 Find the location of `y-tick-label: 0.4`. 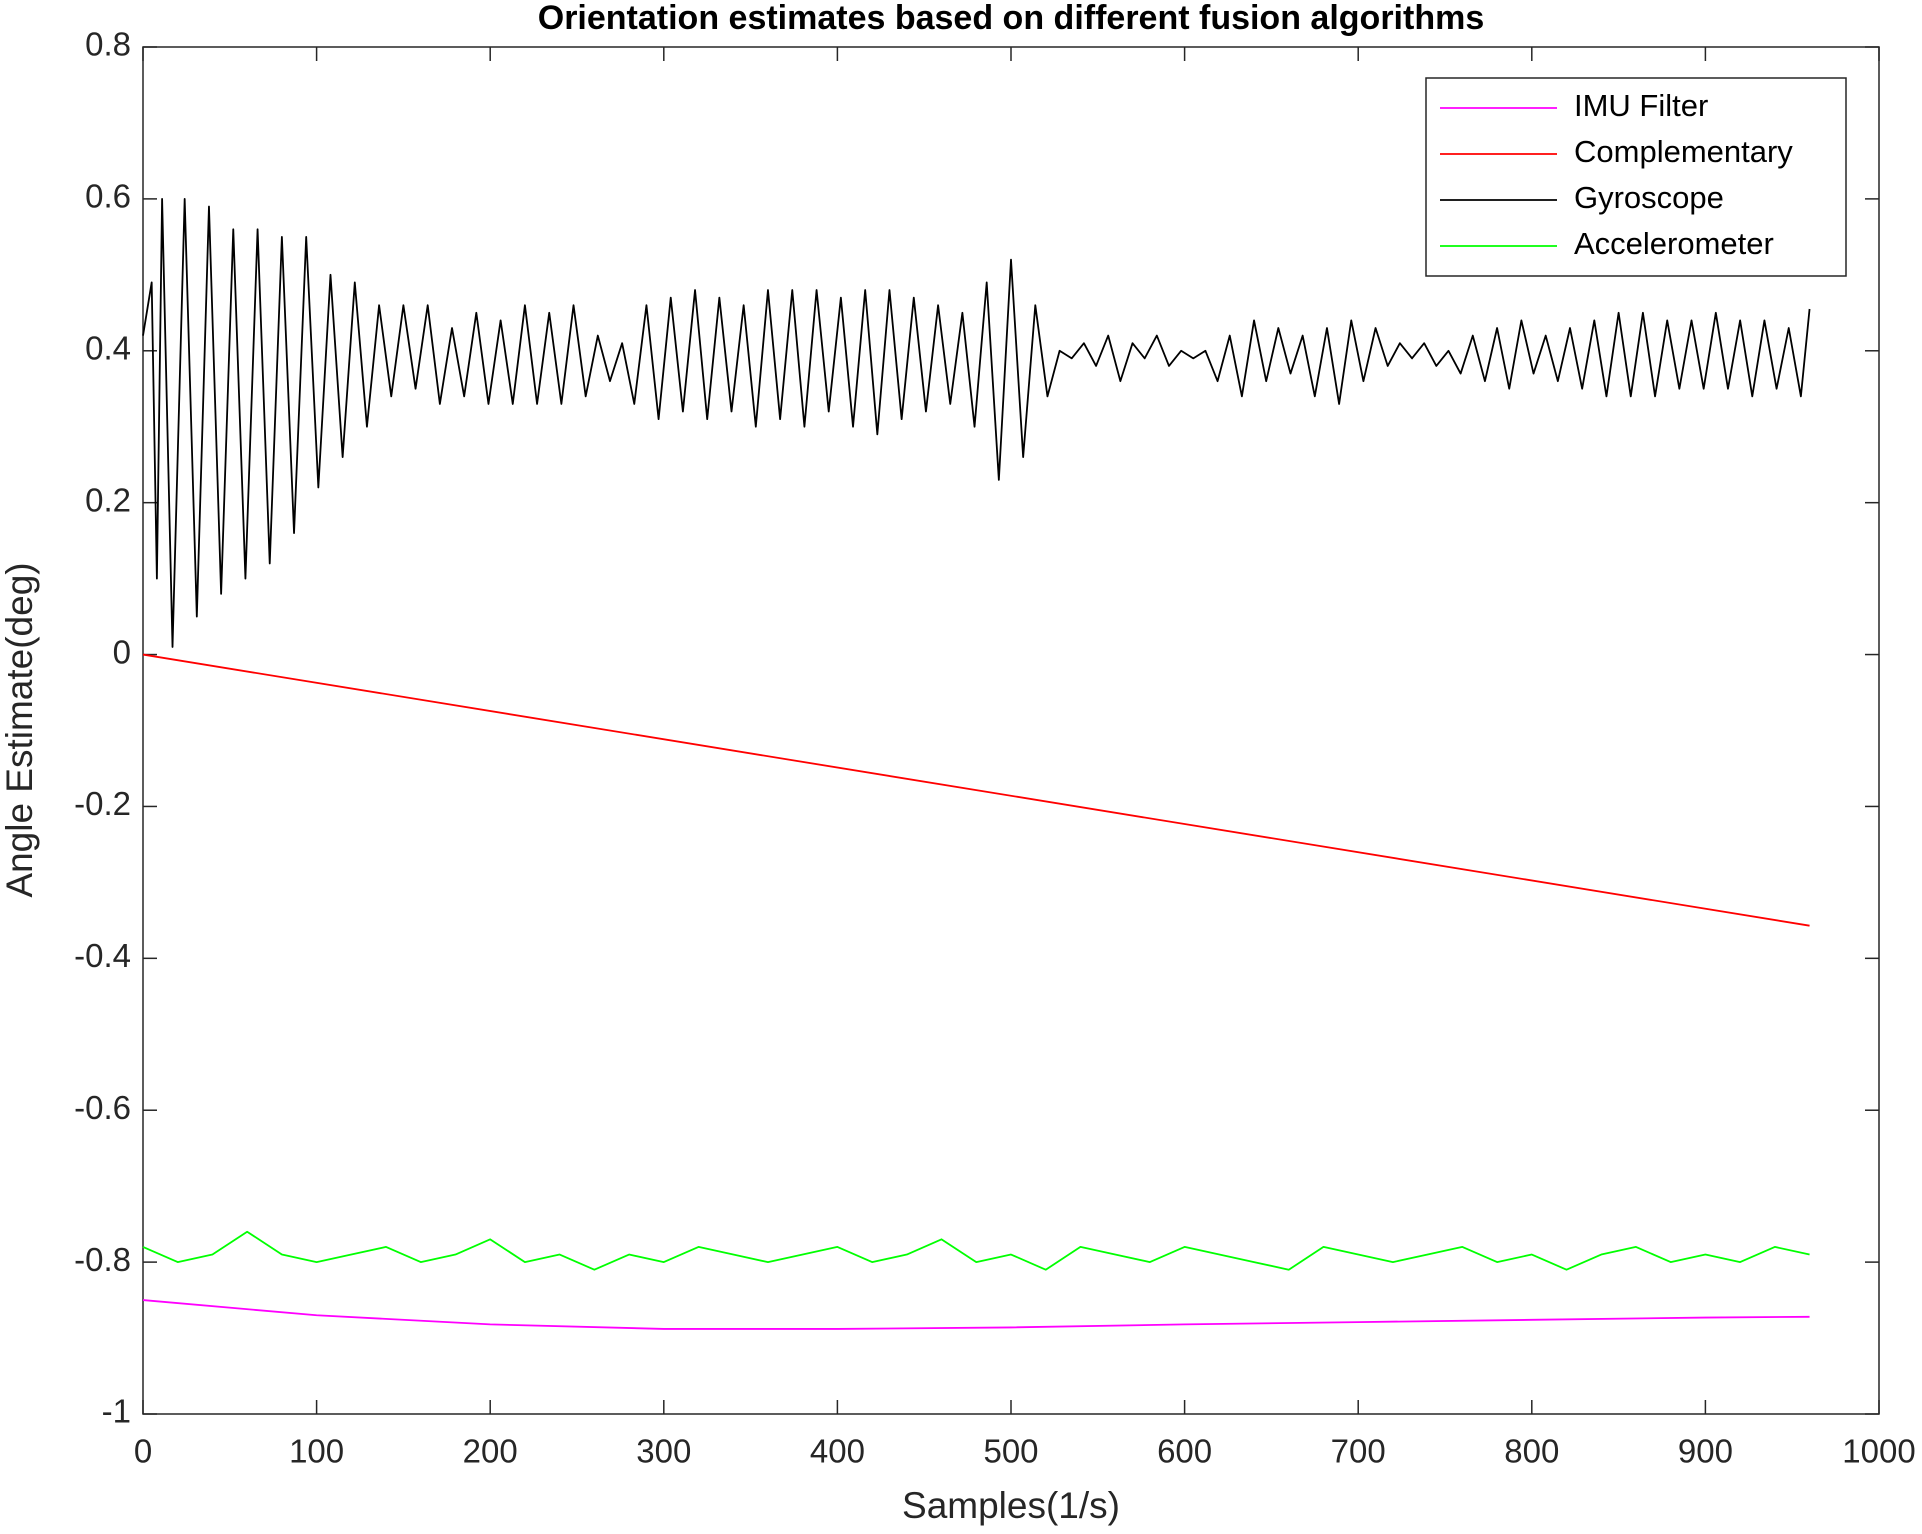

y-tick-label: 0.4 is located at coordinates (108, 347).